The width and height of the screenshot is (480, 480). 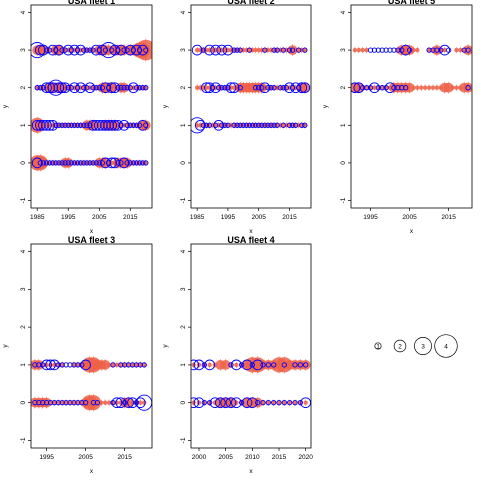 What do you see at coordinates (305, 457) in the screenshot?
I see `x-tick-label: 2020` at bounding box center [305, 457].